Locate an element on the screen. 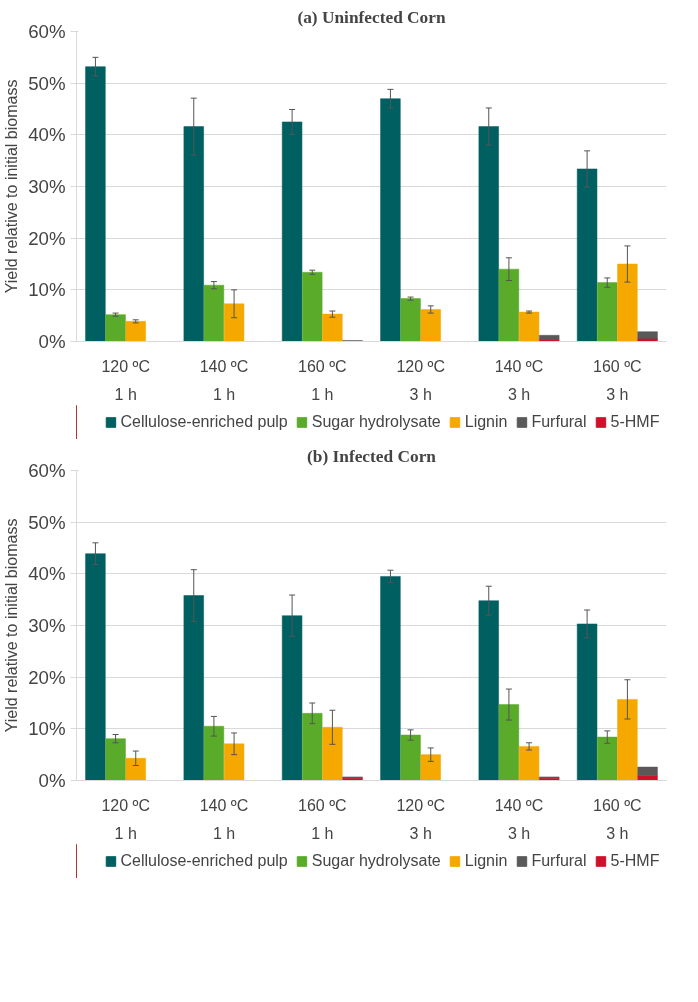 The width and height of the screenshot is (698, 1002). chart-title: (b) Infected Corn is located at coordinates (372, 456).